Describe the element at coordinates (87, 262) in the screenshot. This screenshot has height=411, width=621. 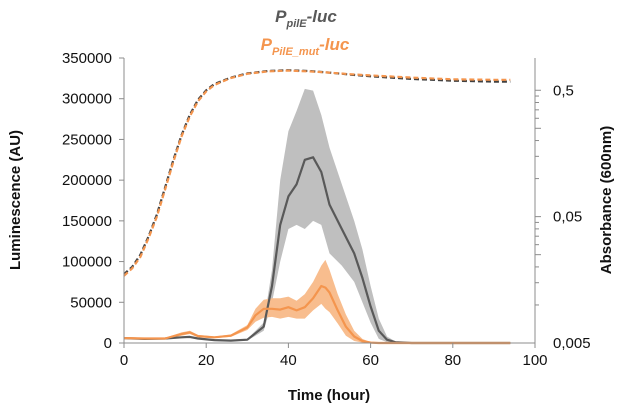
I see `y-left-tick-label: 100000` at that location.